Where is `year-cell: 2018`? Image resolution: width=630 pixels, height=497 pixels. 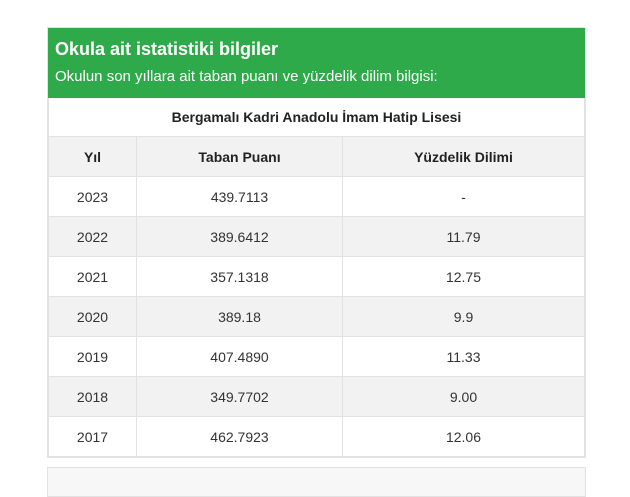 year-cell: 2018 is located at coordinates (92, 396).